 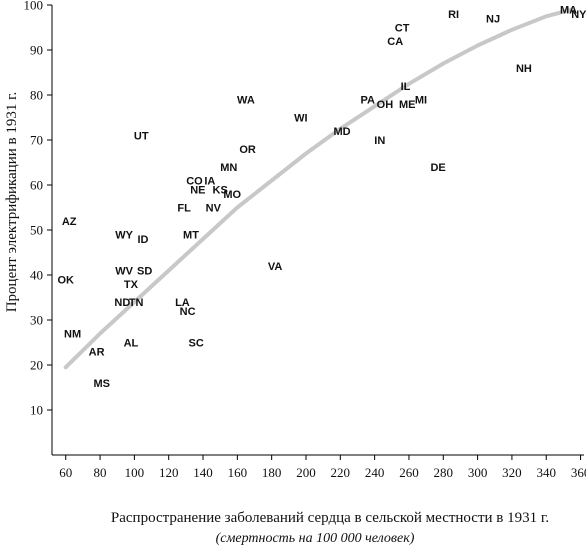 I want to click on data-point-nh: NH, so click(x=524, y=69).